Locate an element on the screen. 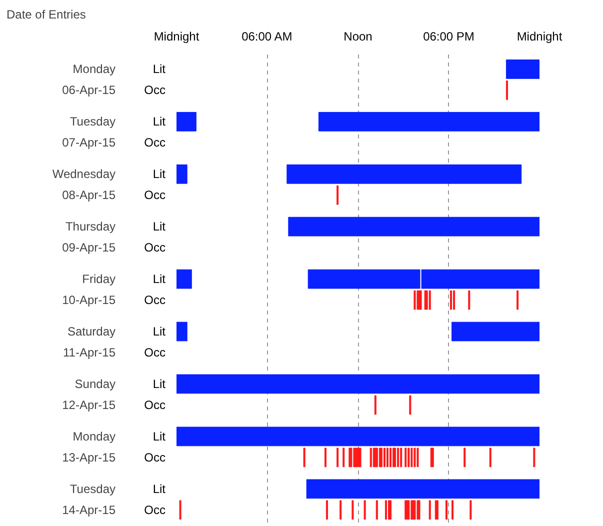  text: Wednesday is located at coordinates (84, 174).